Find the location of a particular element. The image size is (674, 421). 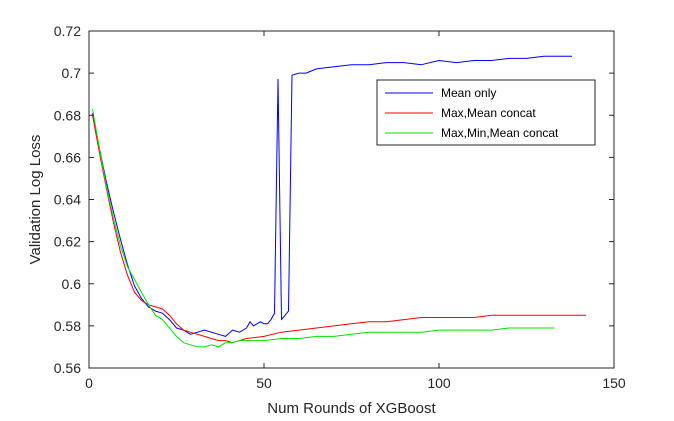

y-tick-label: 0.62 is located at coordinates (67, 242).